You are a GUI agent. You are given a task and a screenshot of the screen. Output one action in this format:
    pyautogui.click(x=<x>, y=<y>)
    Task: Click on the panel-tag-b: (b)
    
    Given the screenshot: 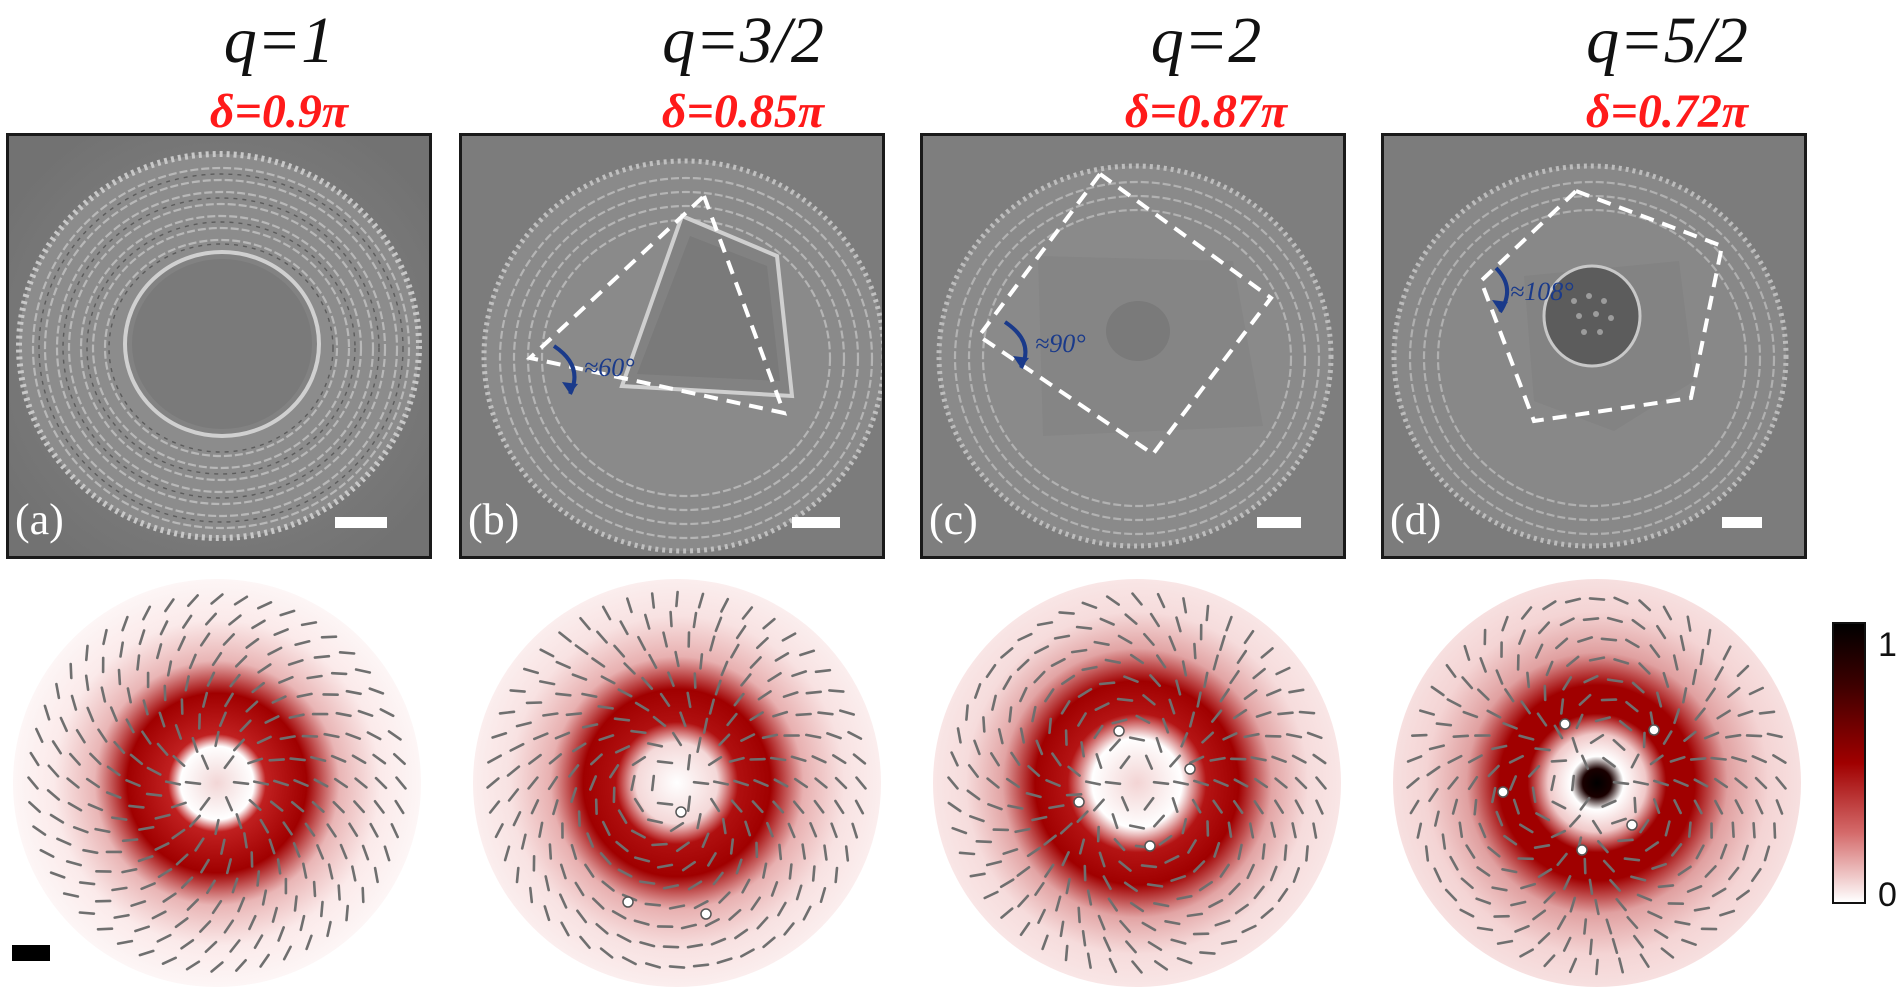 What is the action you would take?
    pyautogui.click(x=494, y=519)
    